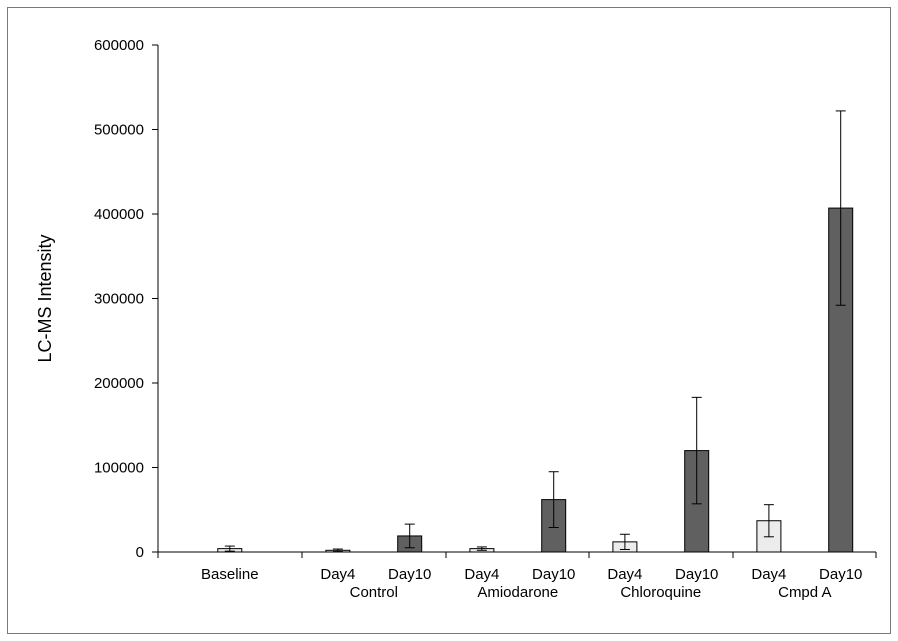 The height and width of the screenshot is (641, 898). I want to click on y-tick-label: 100000, so click(119, 468).